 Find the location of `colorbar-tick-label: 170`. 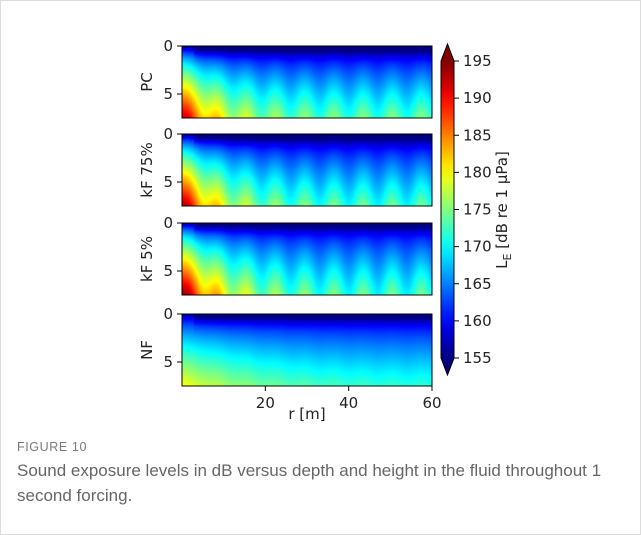

colorbar-tick-label: 170 is located at coordinates (477, 247).